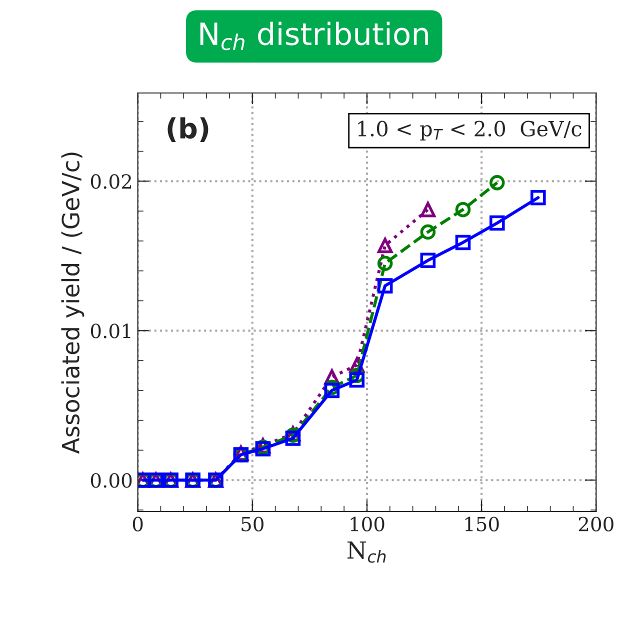 This screenshot has width=641, height=620. Describe the element at coordinates (137, 524) in the screenshot. I see `x-tick-label: 0` at that location.